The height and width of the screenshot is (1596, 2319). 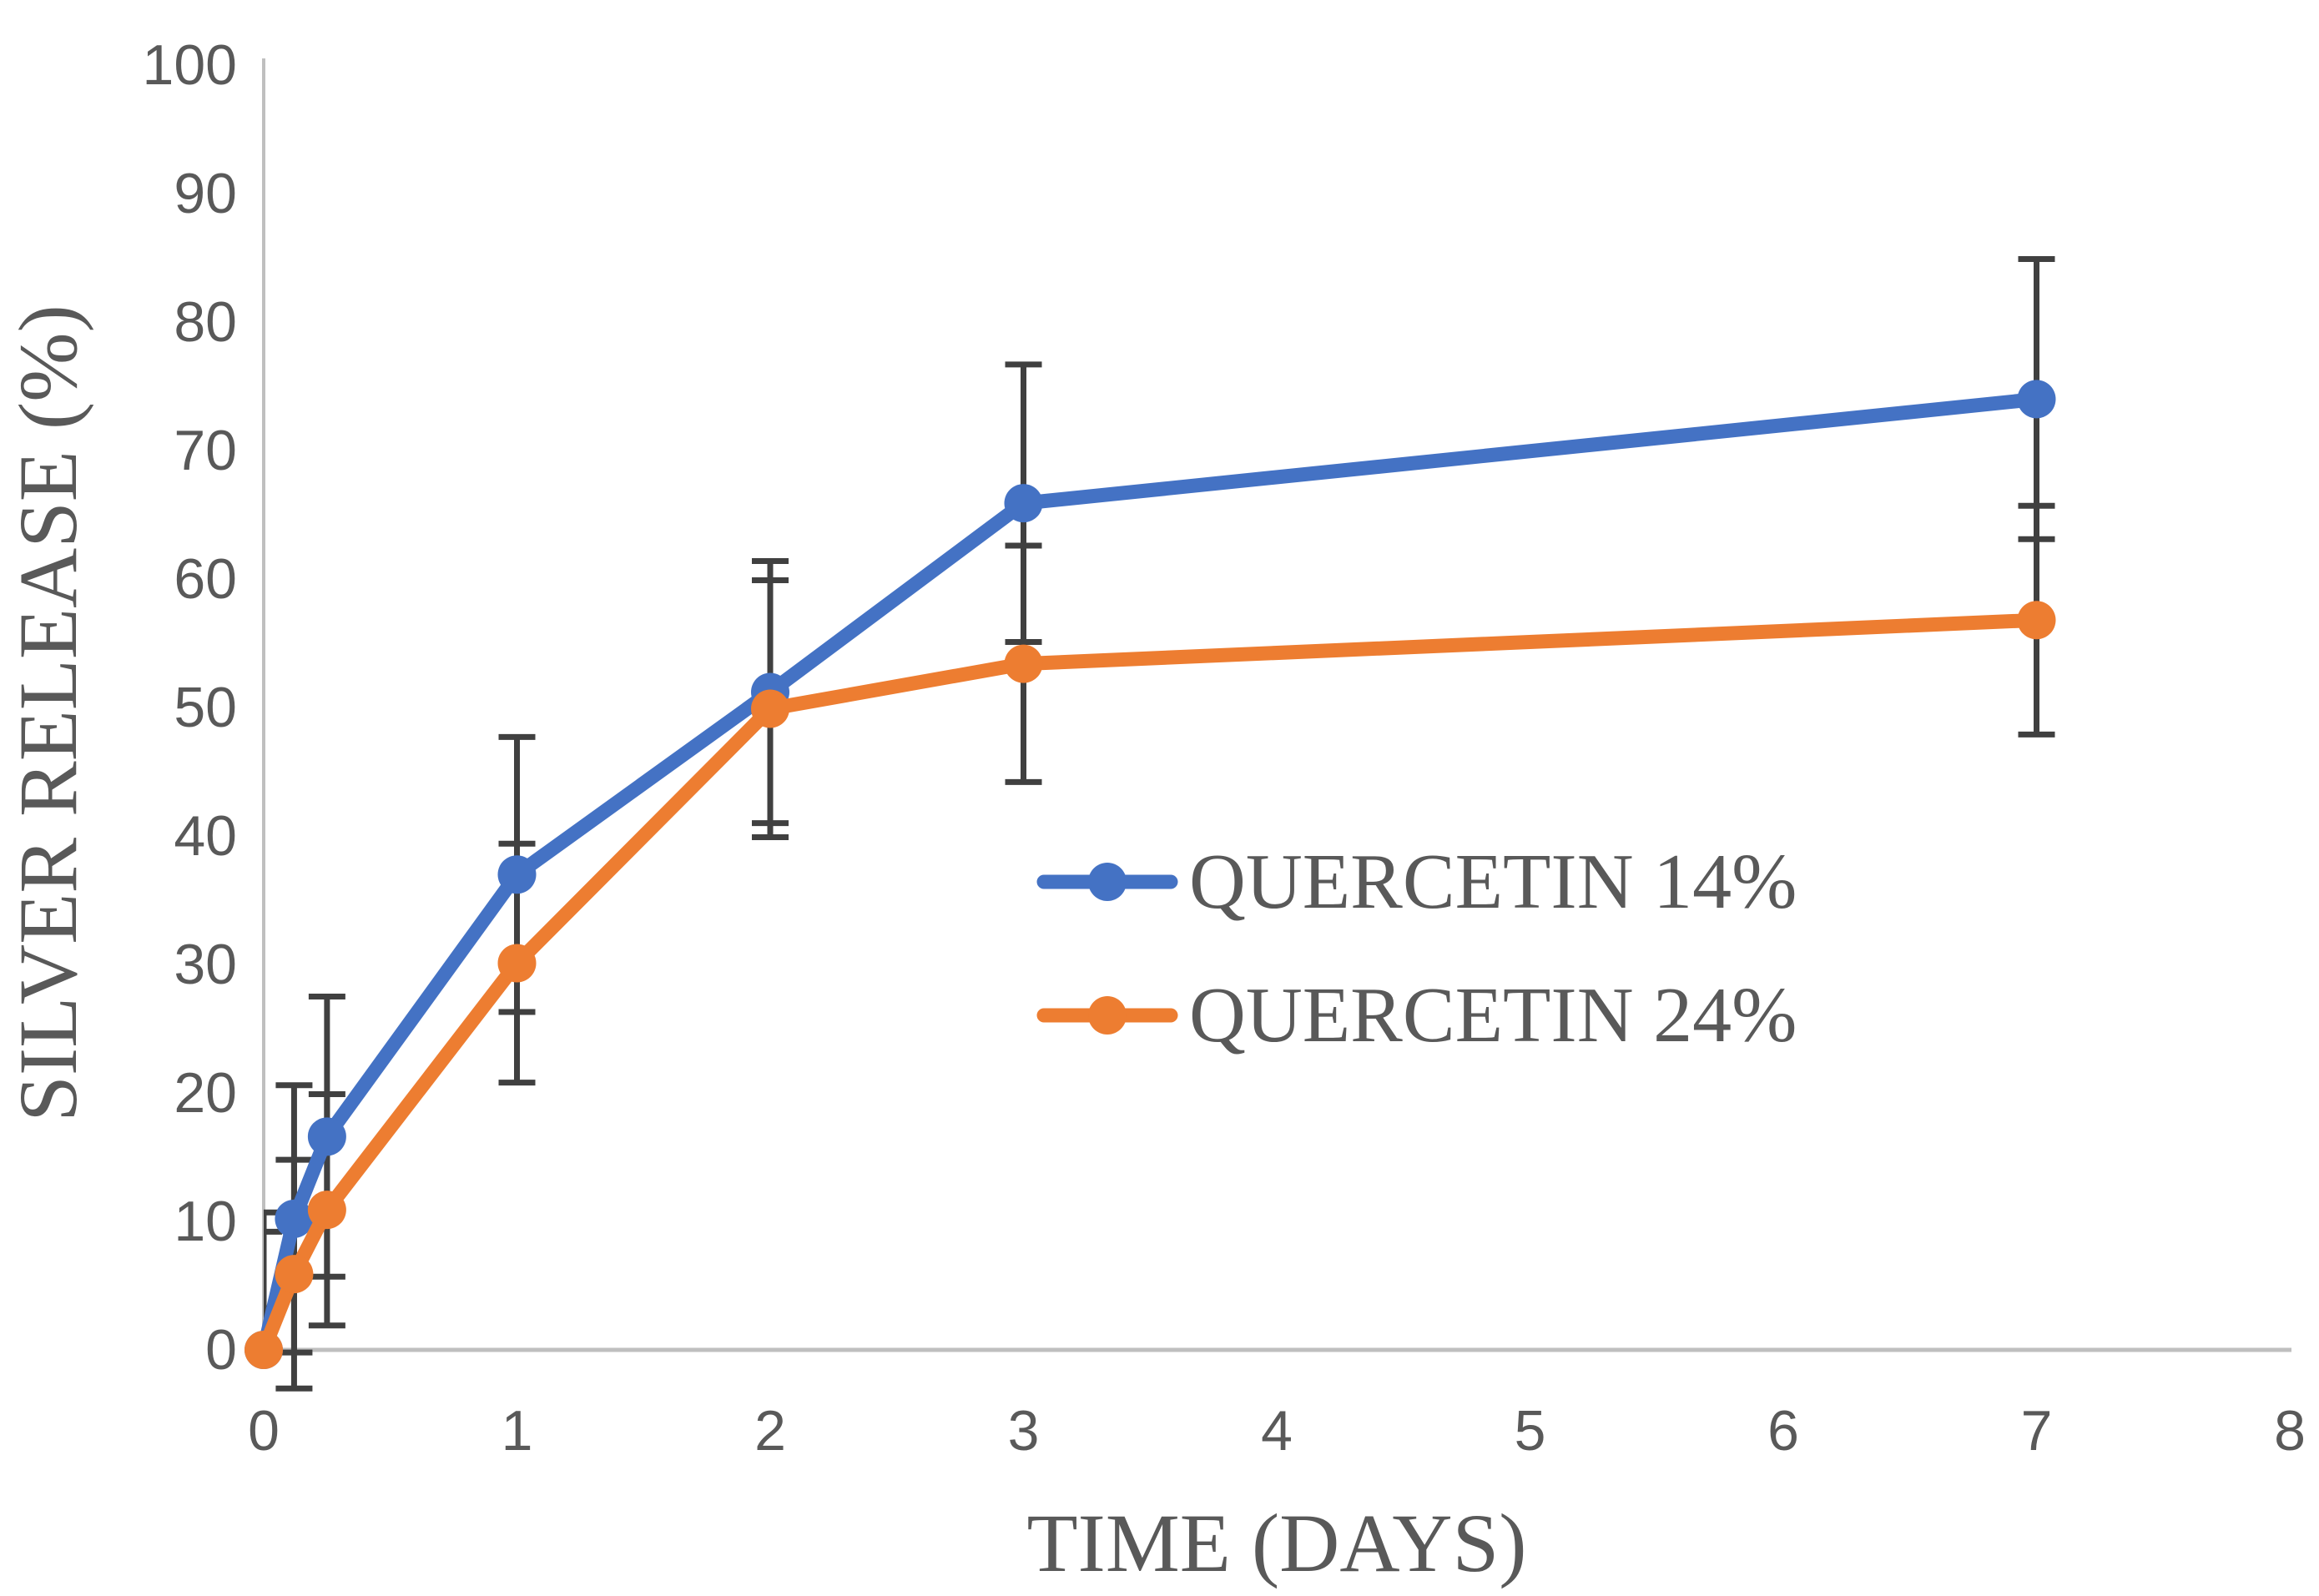 What do you see at coordinates (1024, 1431) in the screenshot?
I see `x-tick-label: 3` at bounding box center [1024, 1431].